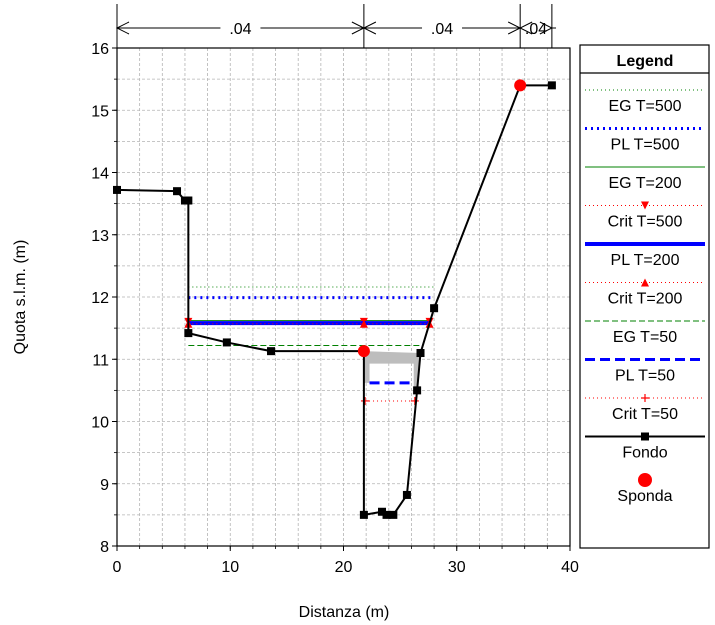  What do you see at coordinates (100, 111) in the screenshot?
I see `y-tick-label: 15` at bounding box center [100, 111].